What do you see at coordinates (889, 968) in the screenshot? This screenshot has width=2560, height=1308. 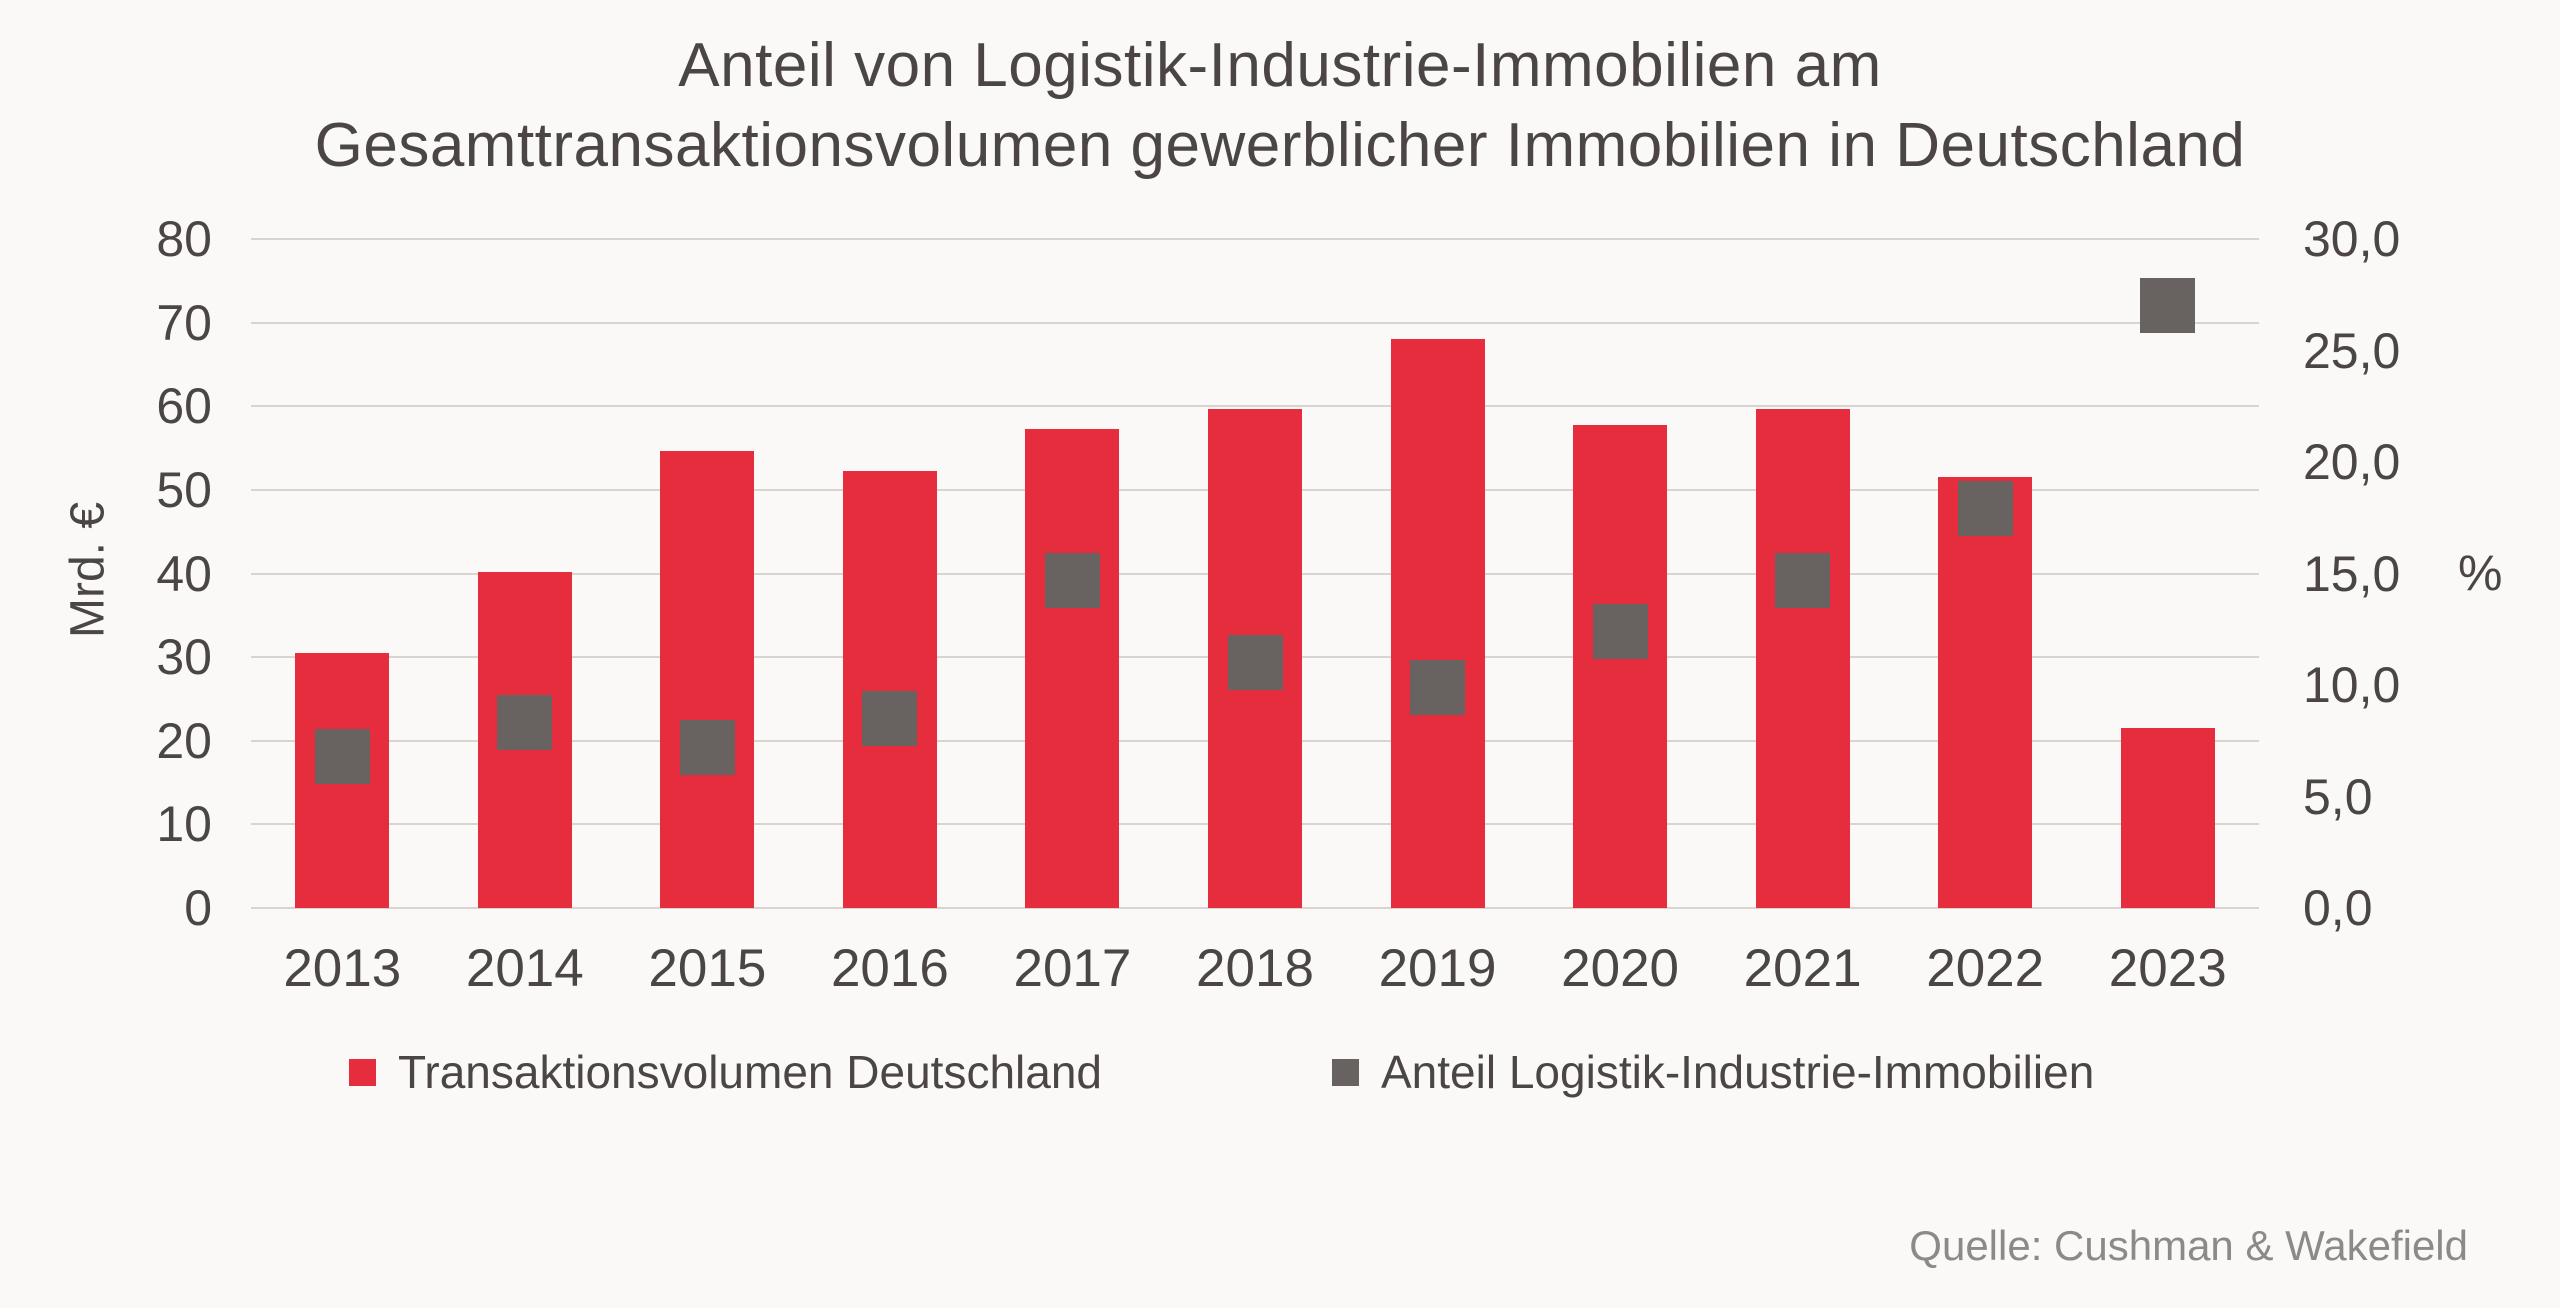 I see `x-axis-label-2016: 2016` at bounding box center [889, 968].